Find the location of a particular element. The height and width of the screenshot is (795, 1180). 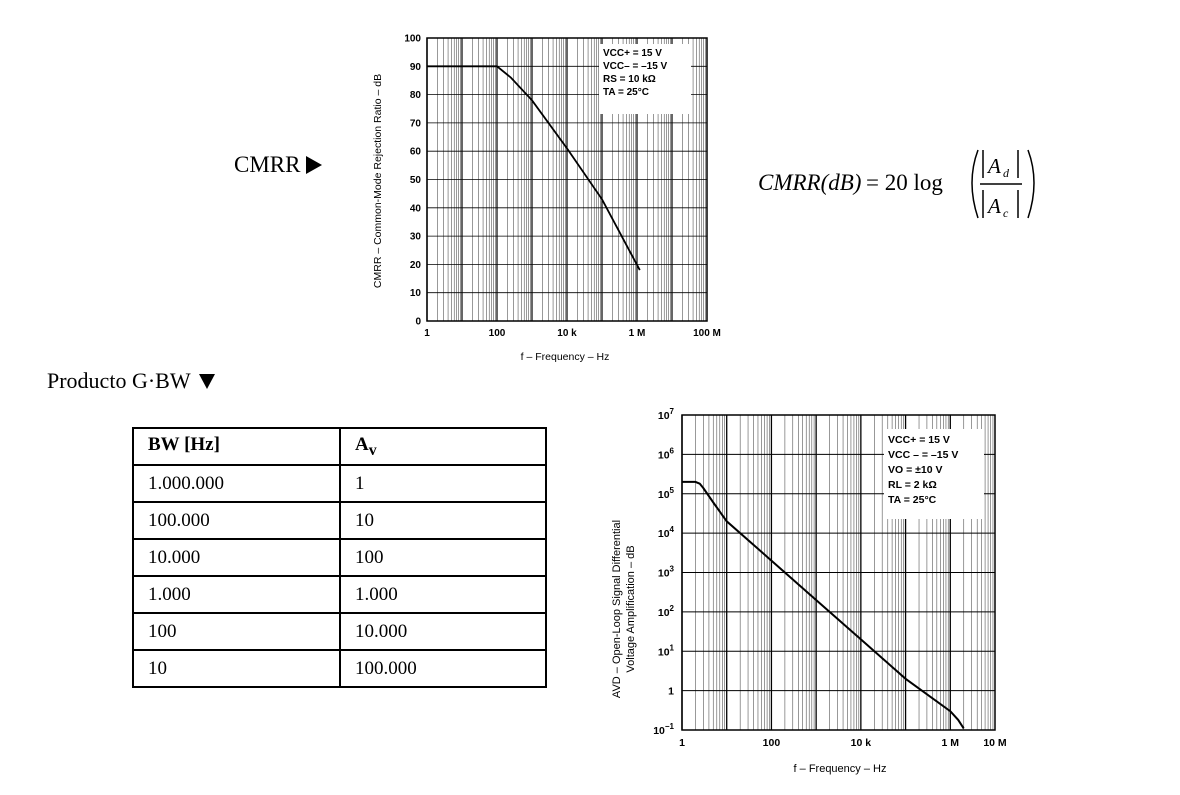

cmrr-chart-x-ticks: 1 100 10 k 1 M 100 M is located at coordinates (572, 333).